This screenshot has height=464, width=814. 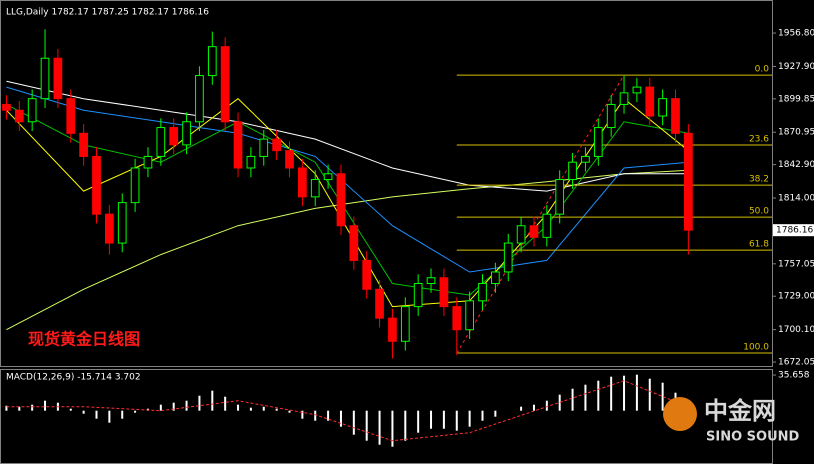 I want to click on y-tick-label: 1870.95, so click(x=796, y=133).